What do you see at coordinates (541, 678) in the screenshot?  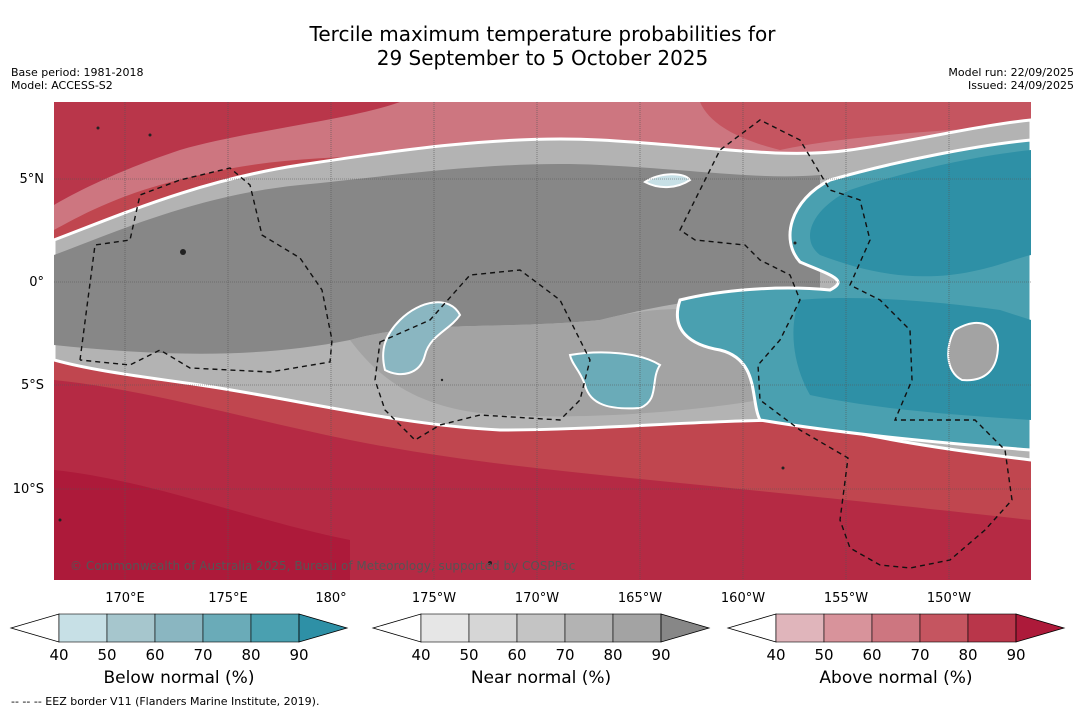 I see `colorbar-label-near: Near normal (%)` at bounding box center [541, 678].